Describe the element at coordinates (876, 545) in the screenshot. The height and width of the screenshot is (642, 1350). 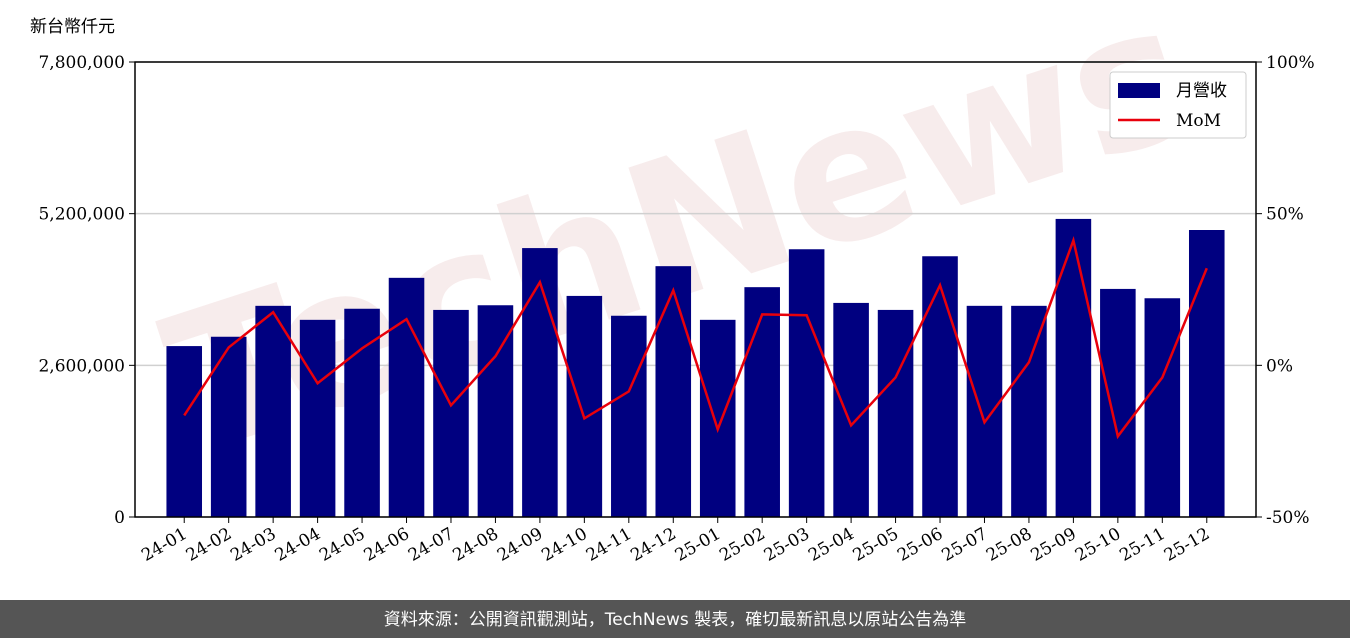
I see `x-tick-label: 25-05` at that location.